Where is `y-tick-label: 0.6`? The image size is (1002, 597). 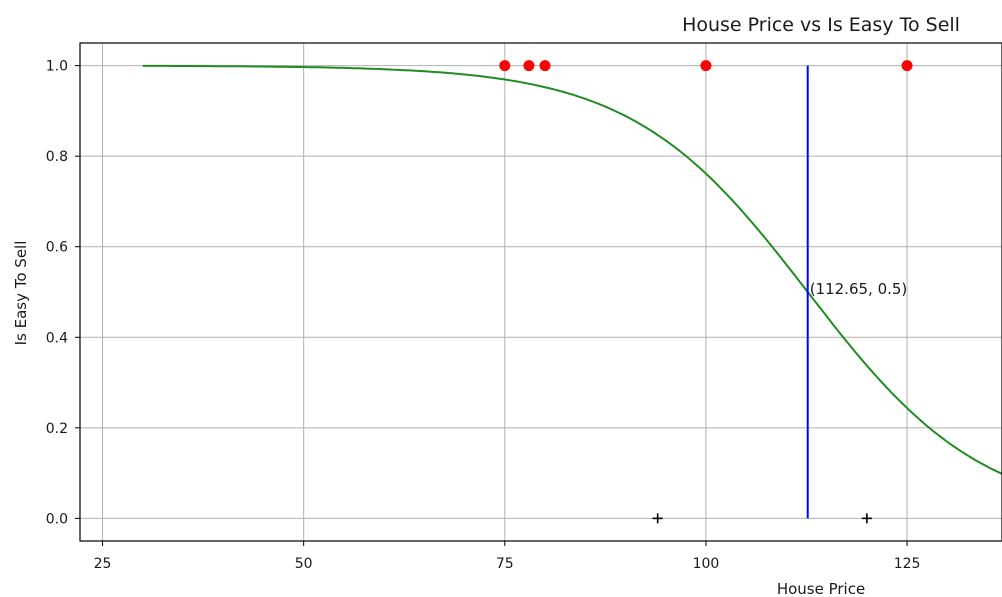 y-tick-label: 0.6 is located at coordinates (57, 248).